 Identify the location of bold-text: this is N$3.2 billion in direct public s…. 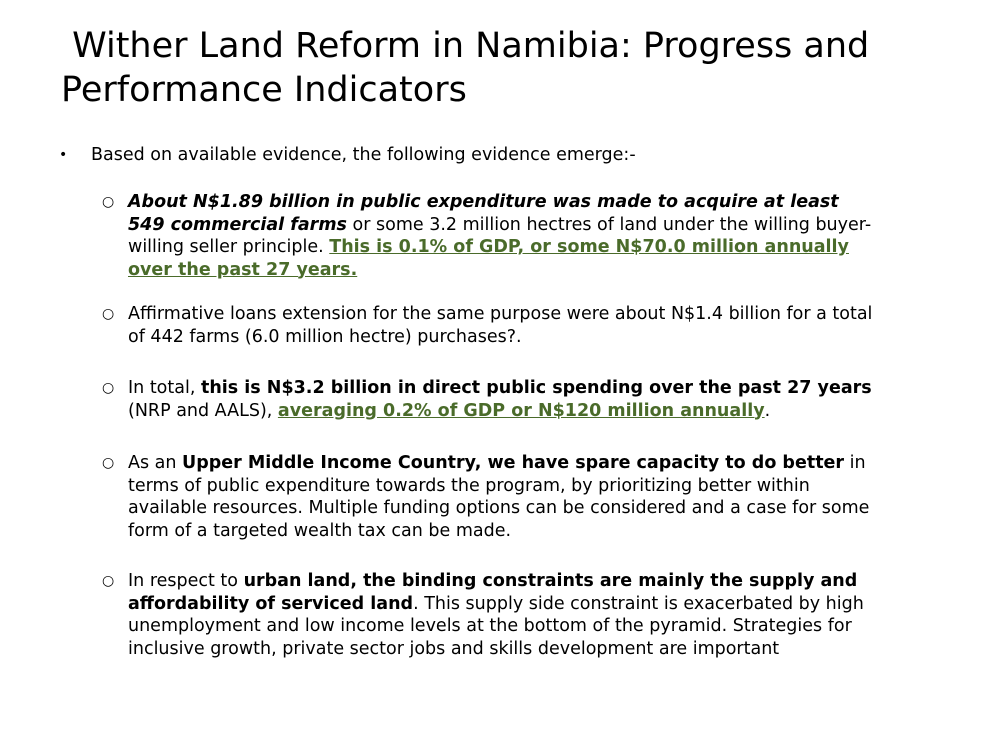
(536, 388).